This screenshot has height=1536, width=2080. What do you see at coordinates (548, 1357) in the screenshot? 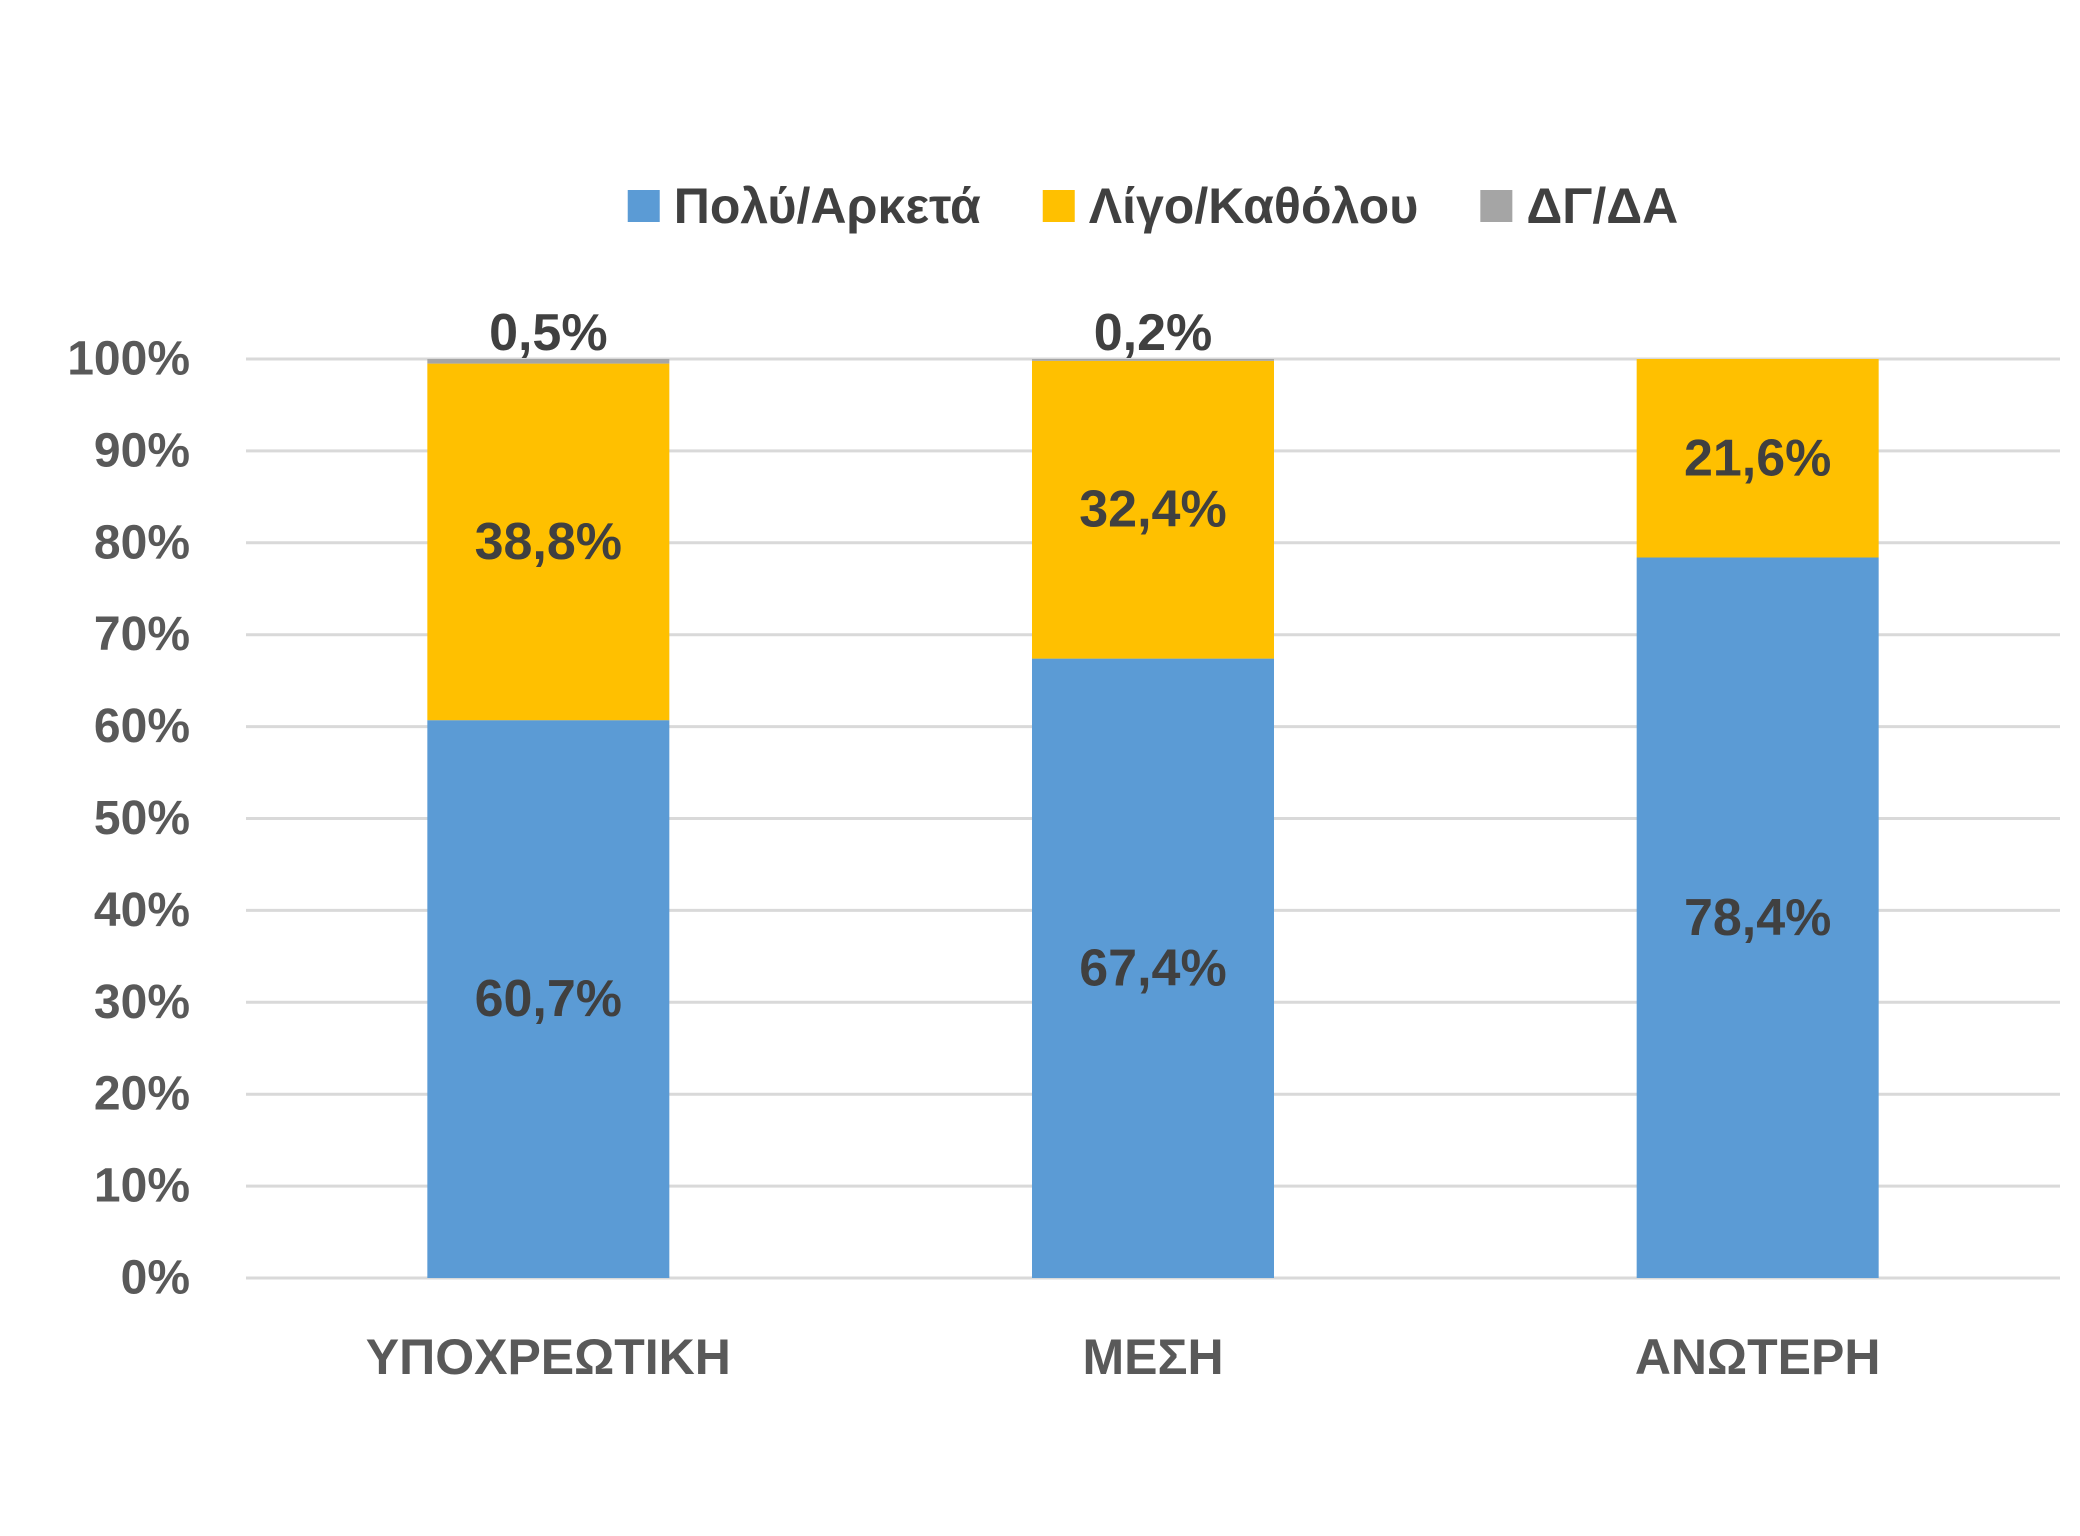
I see `x-category-label: ΥΠΟΧΡΕΩΤΙΚΗ` at bounding box center [548, 1357].